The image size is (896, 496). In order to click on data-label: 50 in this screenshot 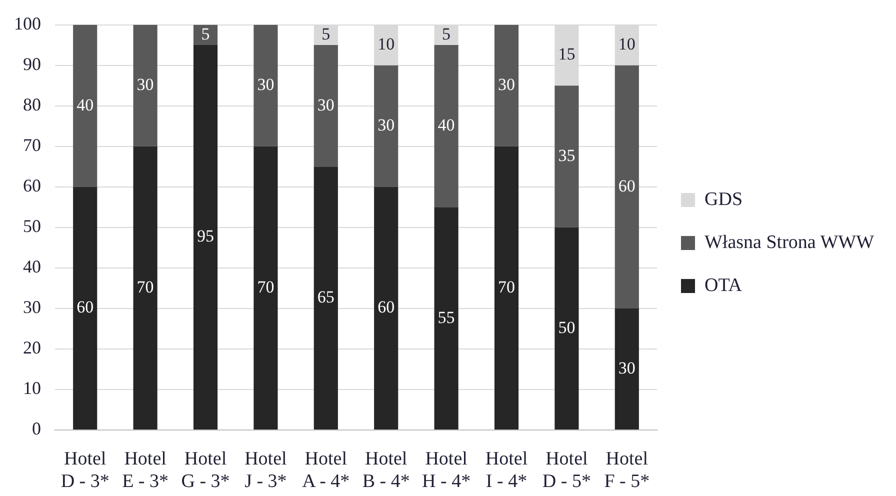, I will do `click(567, 327)`.